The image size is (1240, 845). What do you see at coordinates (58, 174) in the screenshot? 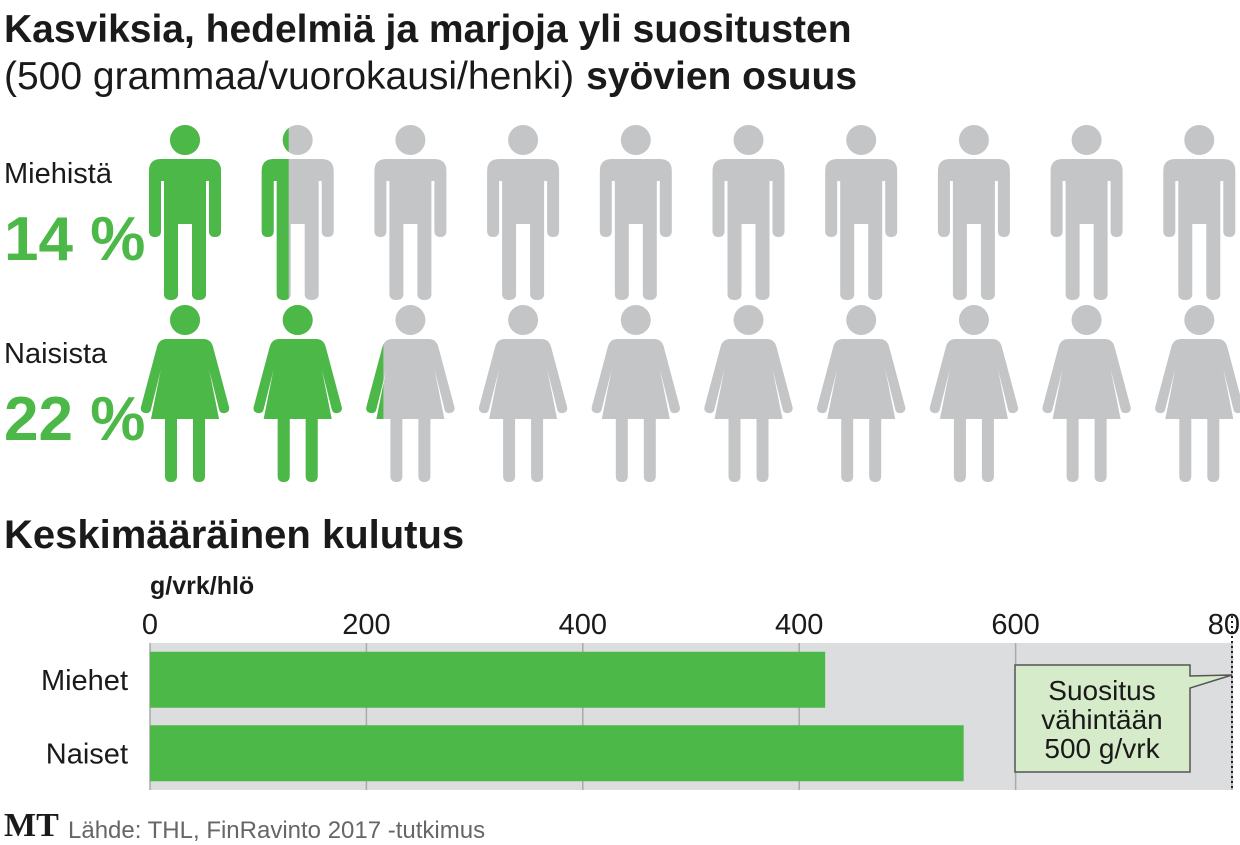
I see `row-label: Miehistä` at bounding box center [58, 174].